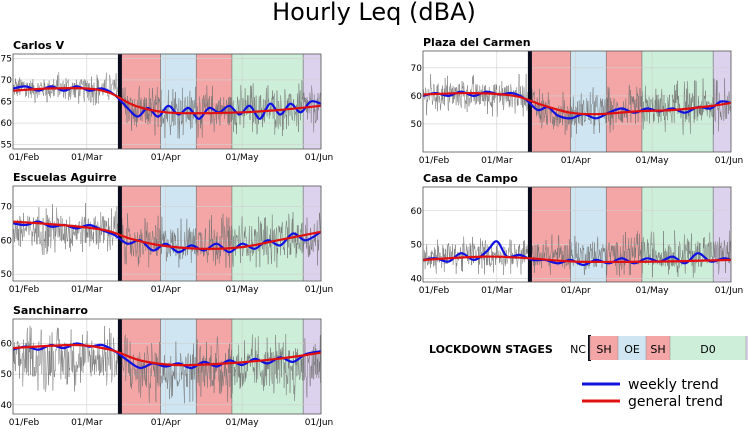 This screenshot has width=748, height=429. What do you see at coordinates (491, 349) in the screenshot?
I see `lockdown-stages-label: LOCKDOWN STAGES` at bounding box center [491, 349].